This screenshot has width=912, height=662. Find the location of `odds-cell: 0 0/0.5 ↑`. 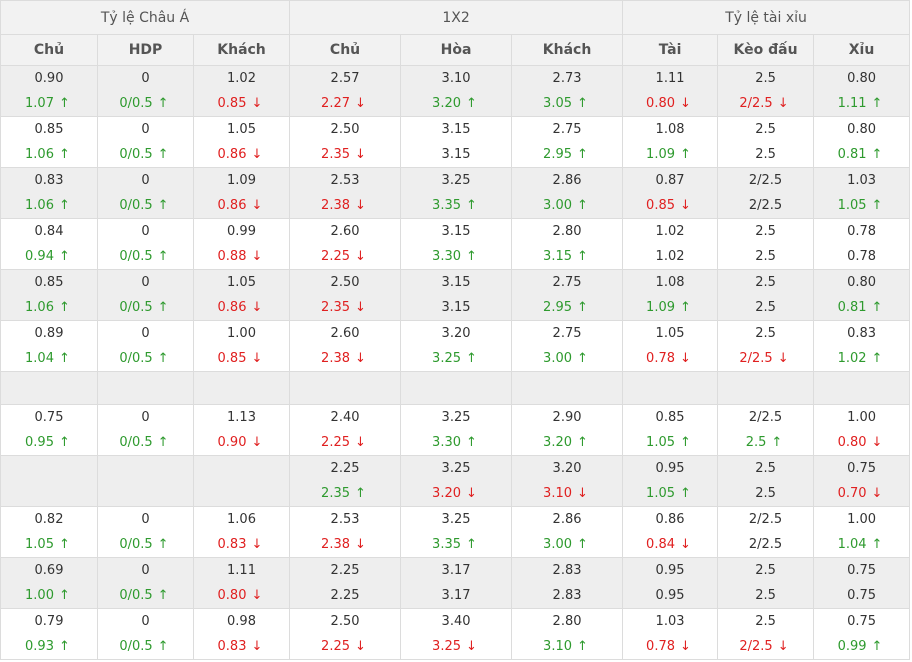

odds-cell: 0 0/0.5 ↑ is located at coordinates (145, 244).